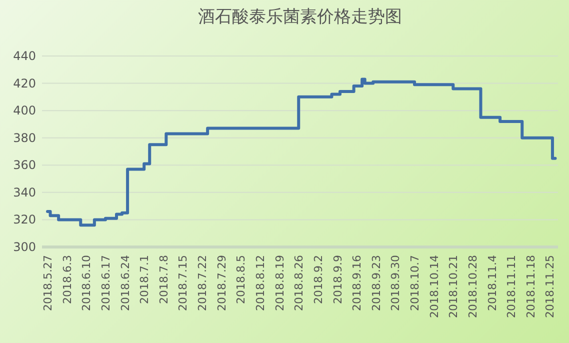 The height and width of the screenshot is (343, 569). I want to click on x-tick-label: 2018.6.17, so click(105, 283).